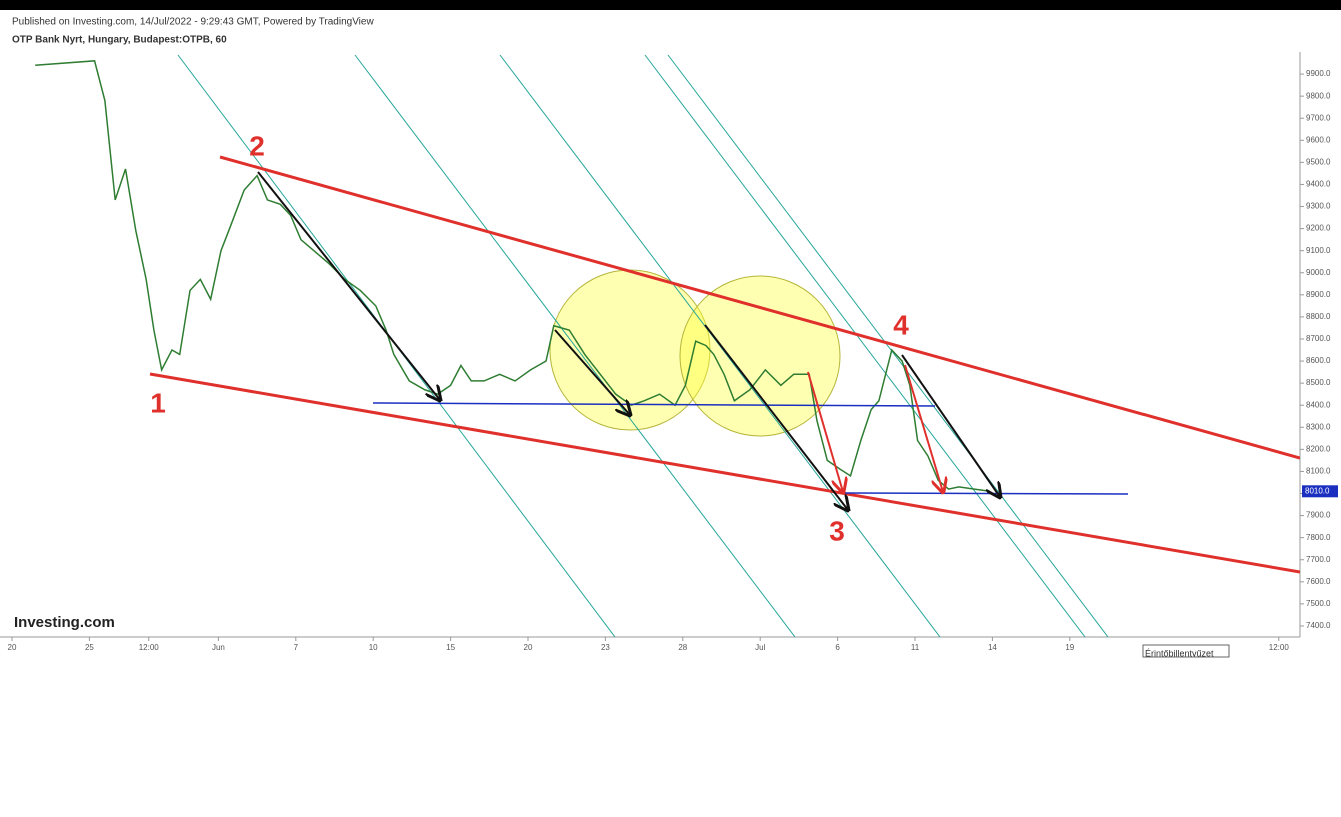 Image resolution: width=1341 pixels, height=817 pixels. I want to click on y-tick-label: 9700.0, so click(1318, 117).